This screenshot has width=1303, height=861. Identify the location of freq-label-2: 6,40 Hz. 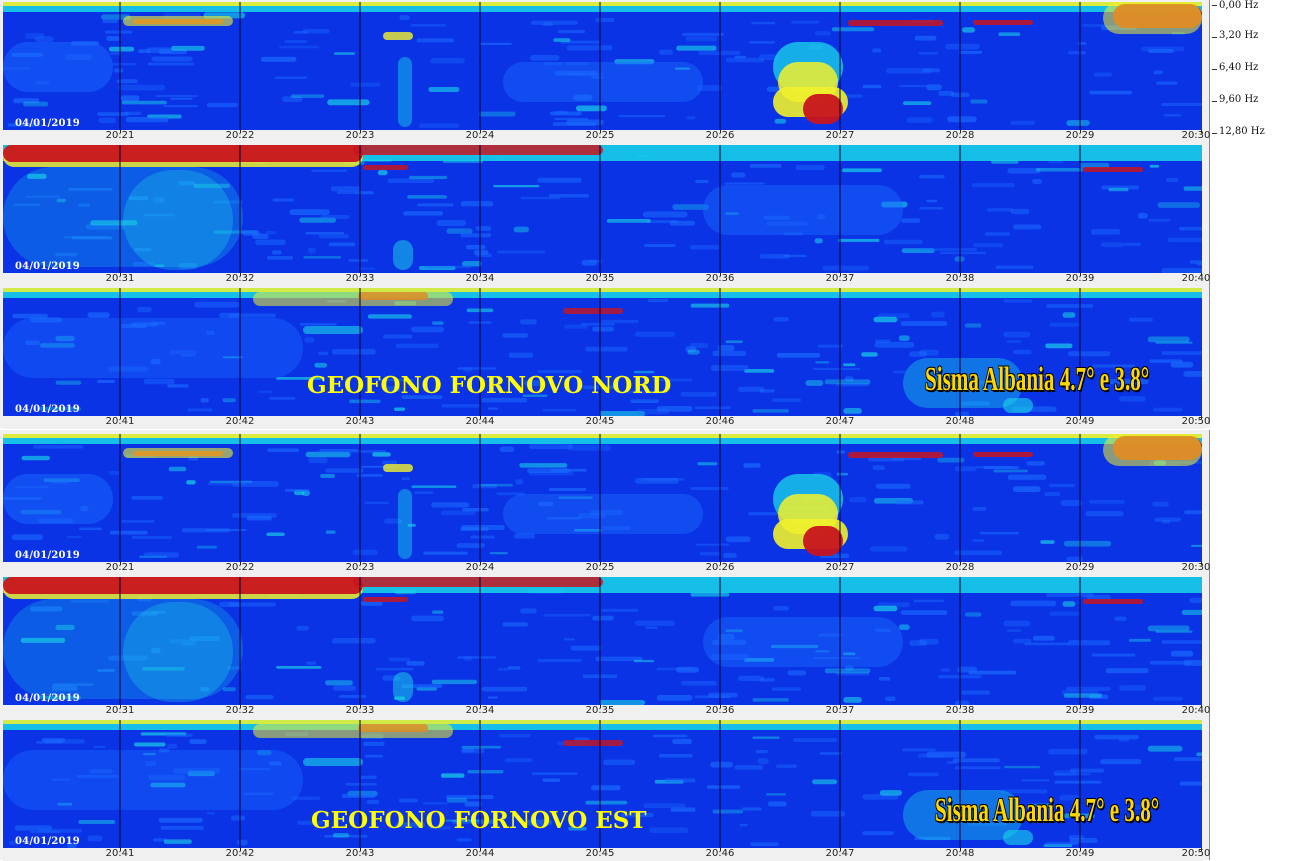
(1238, 67).